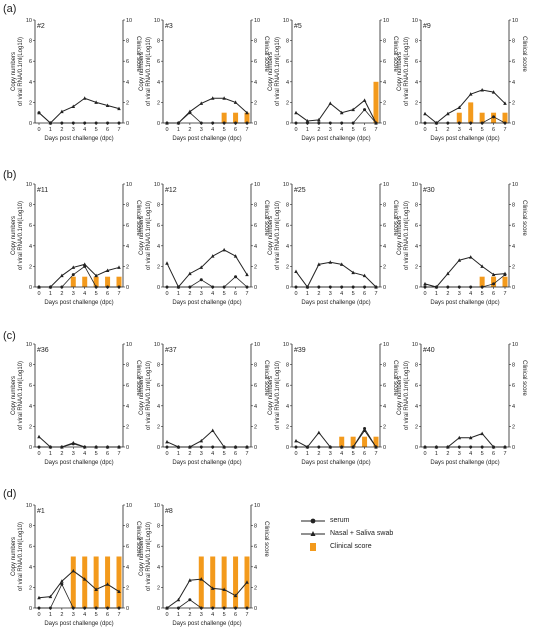  What do you see at coordinates (465, 120) in the screenshot?
I see `serum-line` at bounding box center [465, 120].